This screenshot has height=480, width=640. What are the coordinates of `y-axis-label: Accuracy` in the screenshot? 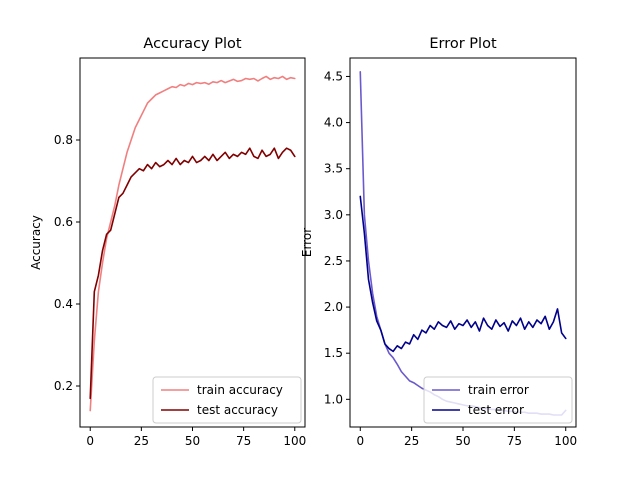 It's located at (36, 242).